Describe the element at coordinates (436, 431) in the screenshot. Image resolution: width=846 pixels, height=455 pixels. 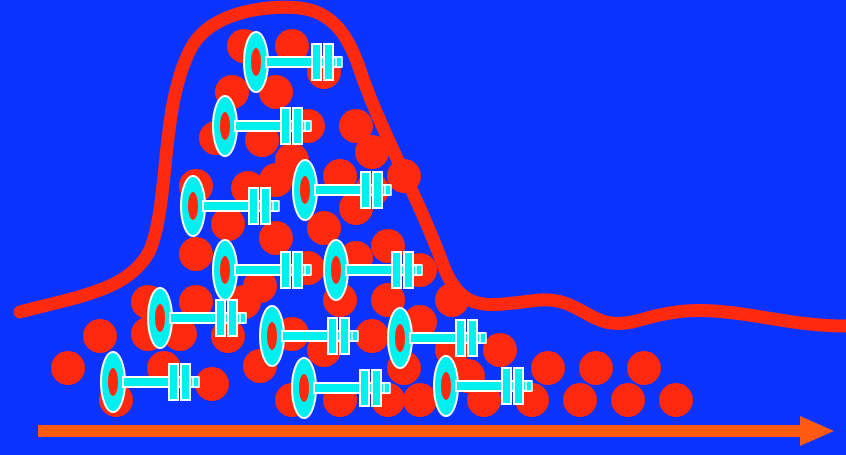
I see `arrow-right` at that location.